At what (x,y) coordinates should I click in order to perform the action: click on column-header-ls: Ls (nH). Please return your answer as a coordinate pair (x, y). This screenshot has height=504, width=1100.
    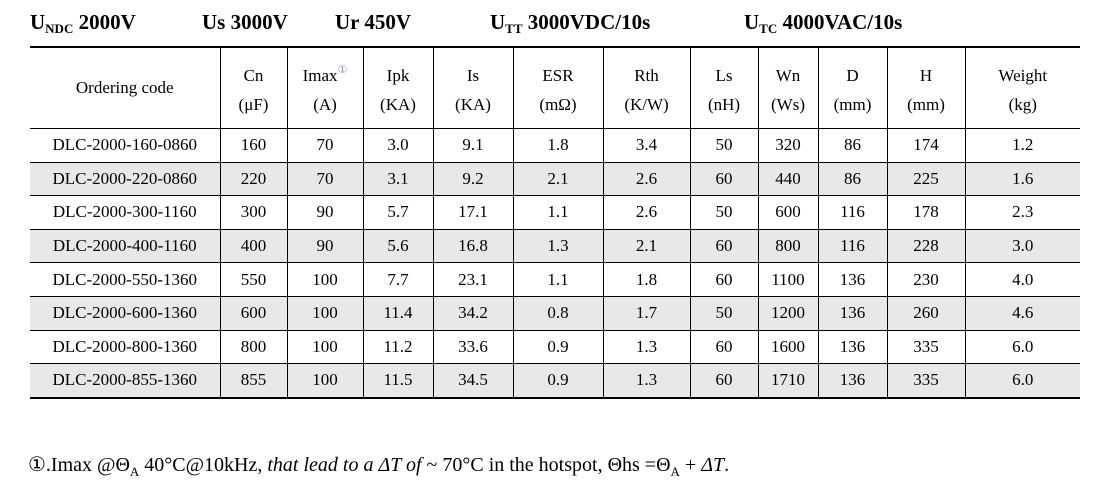
    Looking at the image, I should click on (724, 87).